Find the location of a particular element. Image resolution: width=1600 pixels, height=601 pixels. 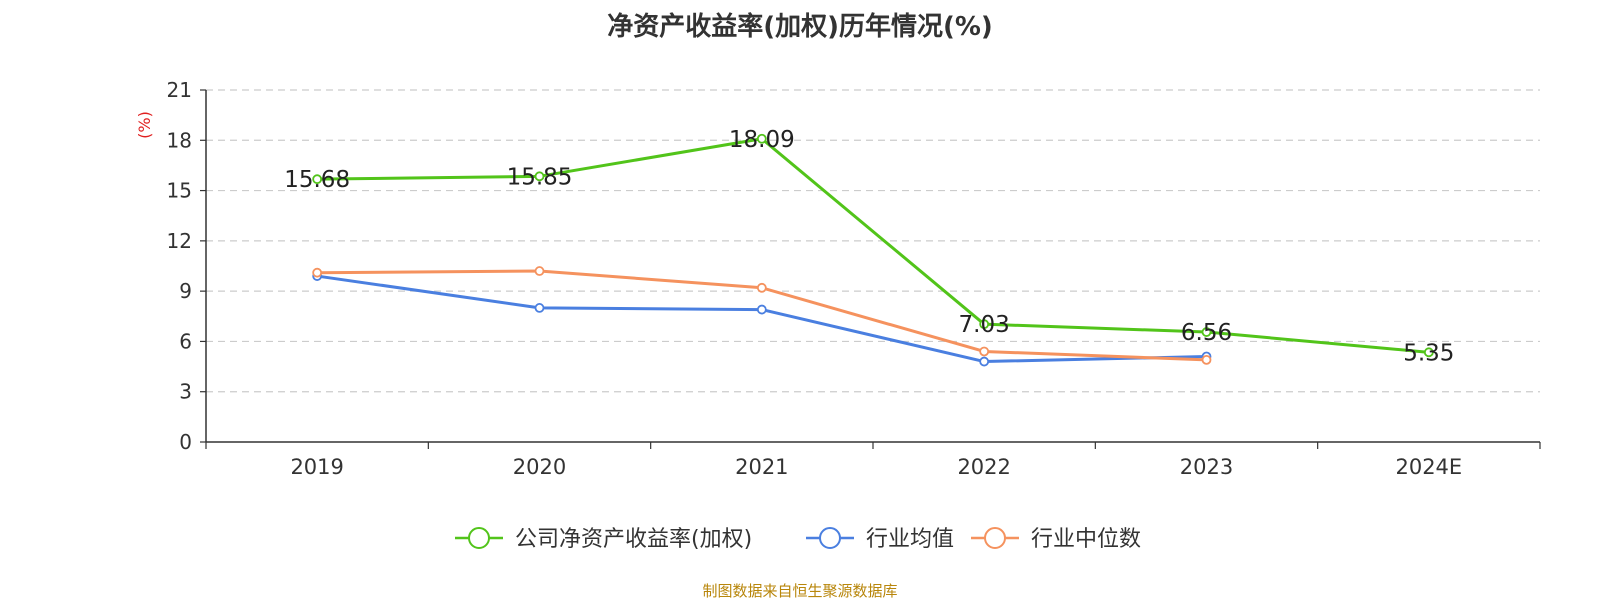

data-label: 15.68 is located at coordinates (317, 180).